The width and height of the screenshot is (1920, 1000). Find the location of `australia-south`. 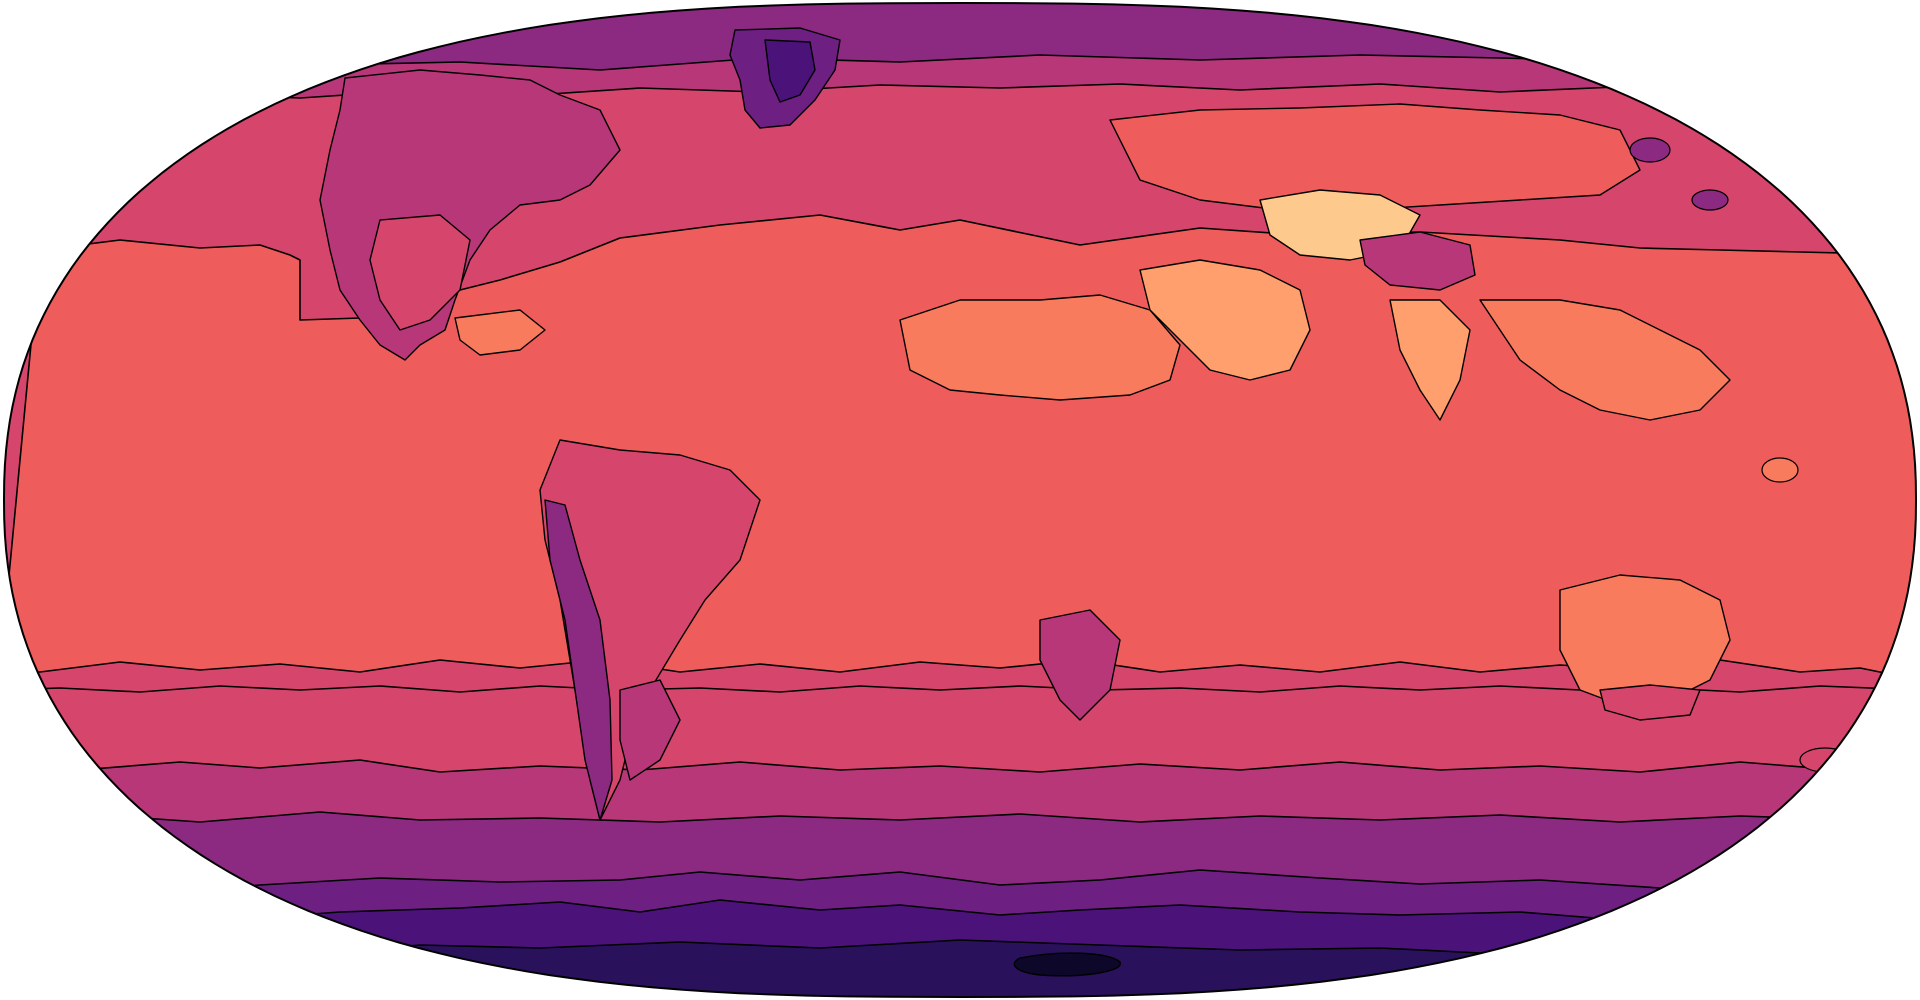

australia-south is located at coordinates (1650, 702).